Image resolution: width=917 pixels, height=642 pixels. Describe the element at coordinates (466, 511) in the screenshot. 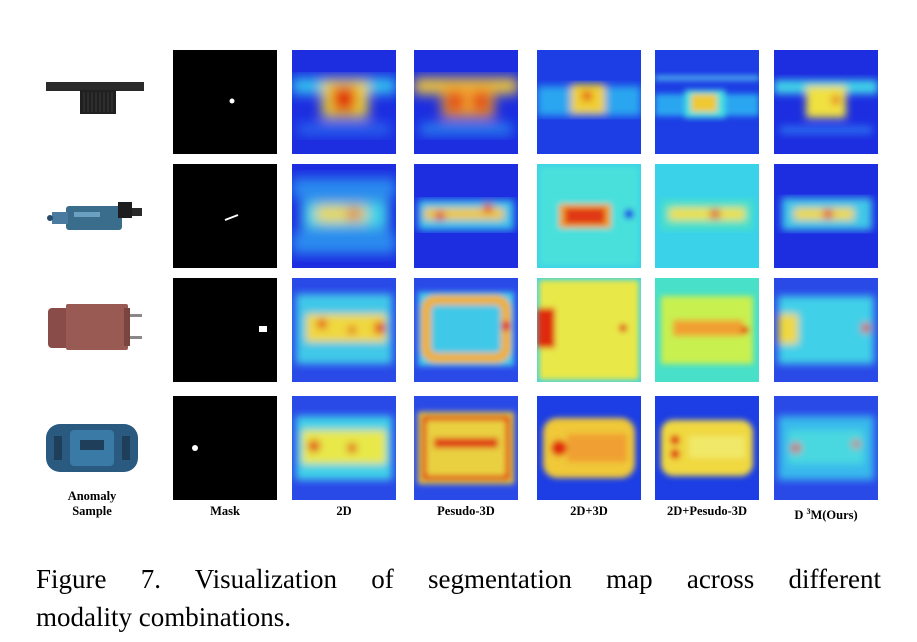

I see `column-label-pseudo3d: Pesudo-3D` at that location.